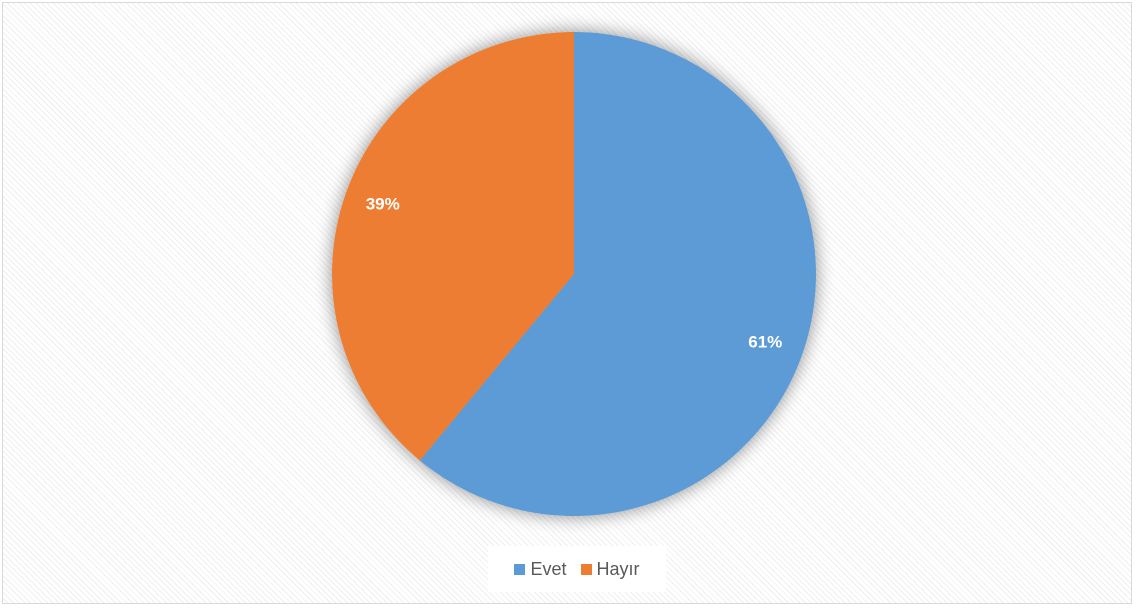 The image size is (1136, 608). Describe the element at coordinates (383, 204) in the screenshot. I see `data-label-hay-r: 39%` at that location.